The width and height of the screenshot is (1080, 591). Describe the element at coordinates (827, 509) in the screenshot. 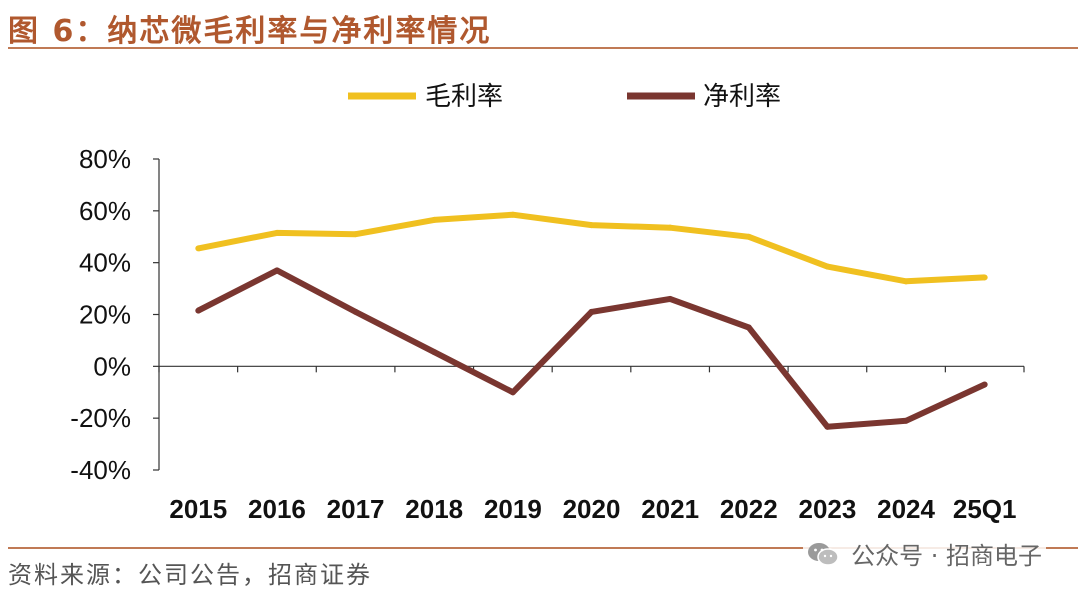

I see `x-tick-label: 2023` at that location.